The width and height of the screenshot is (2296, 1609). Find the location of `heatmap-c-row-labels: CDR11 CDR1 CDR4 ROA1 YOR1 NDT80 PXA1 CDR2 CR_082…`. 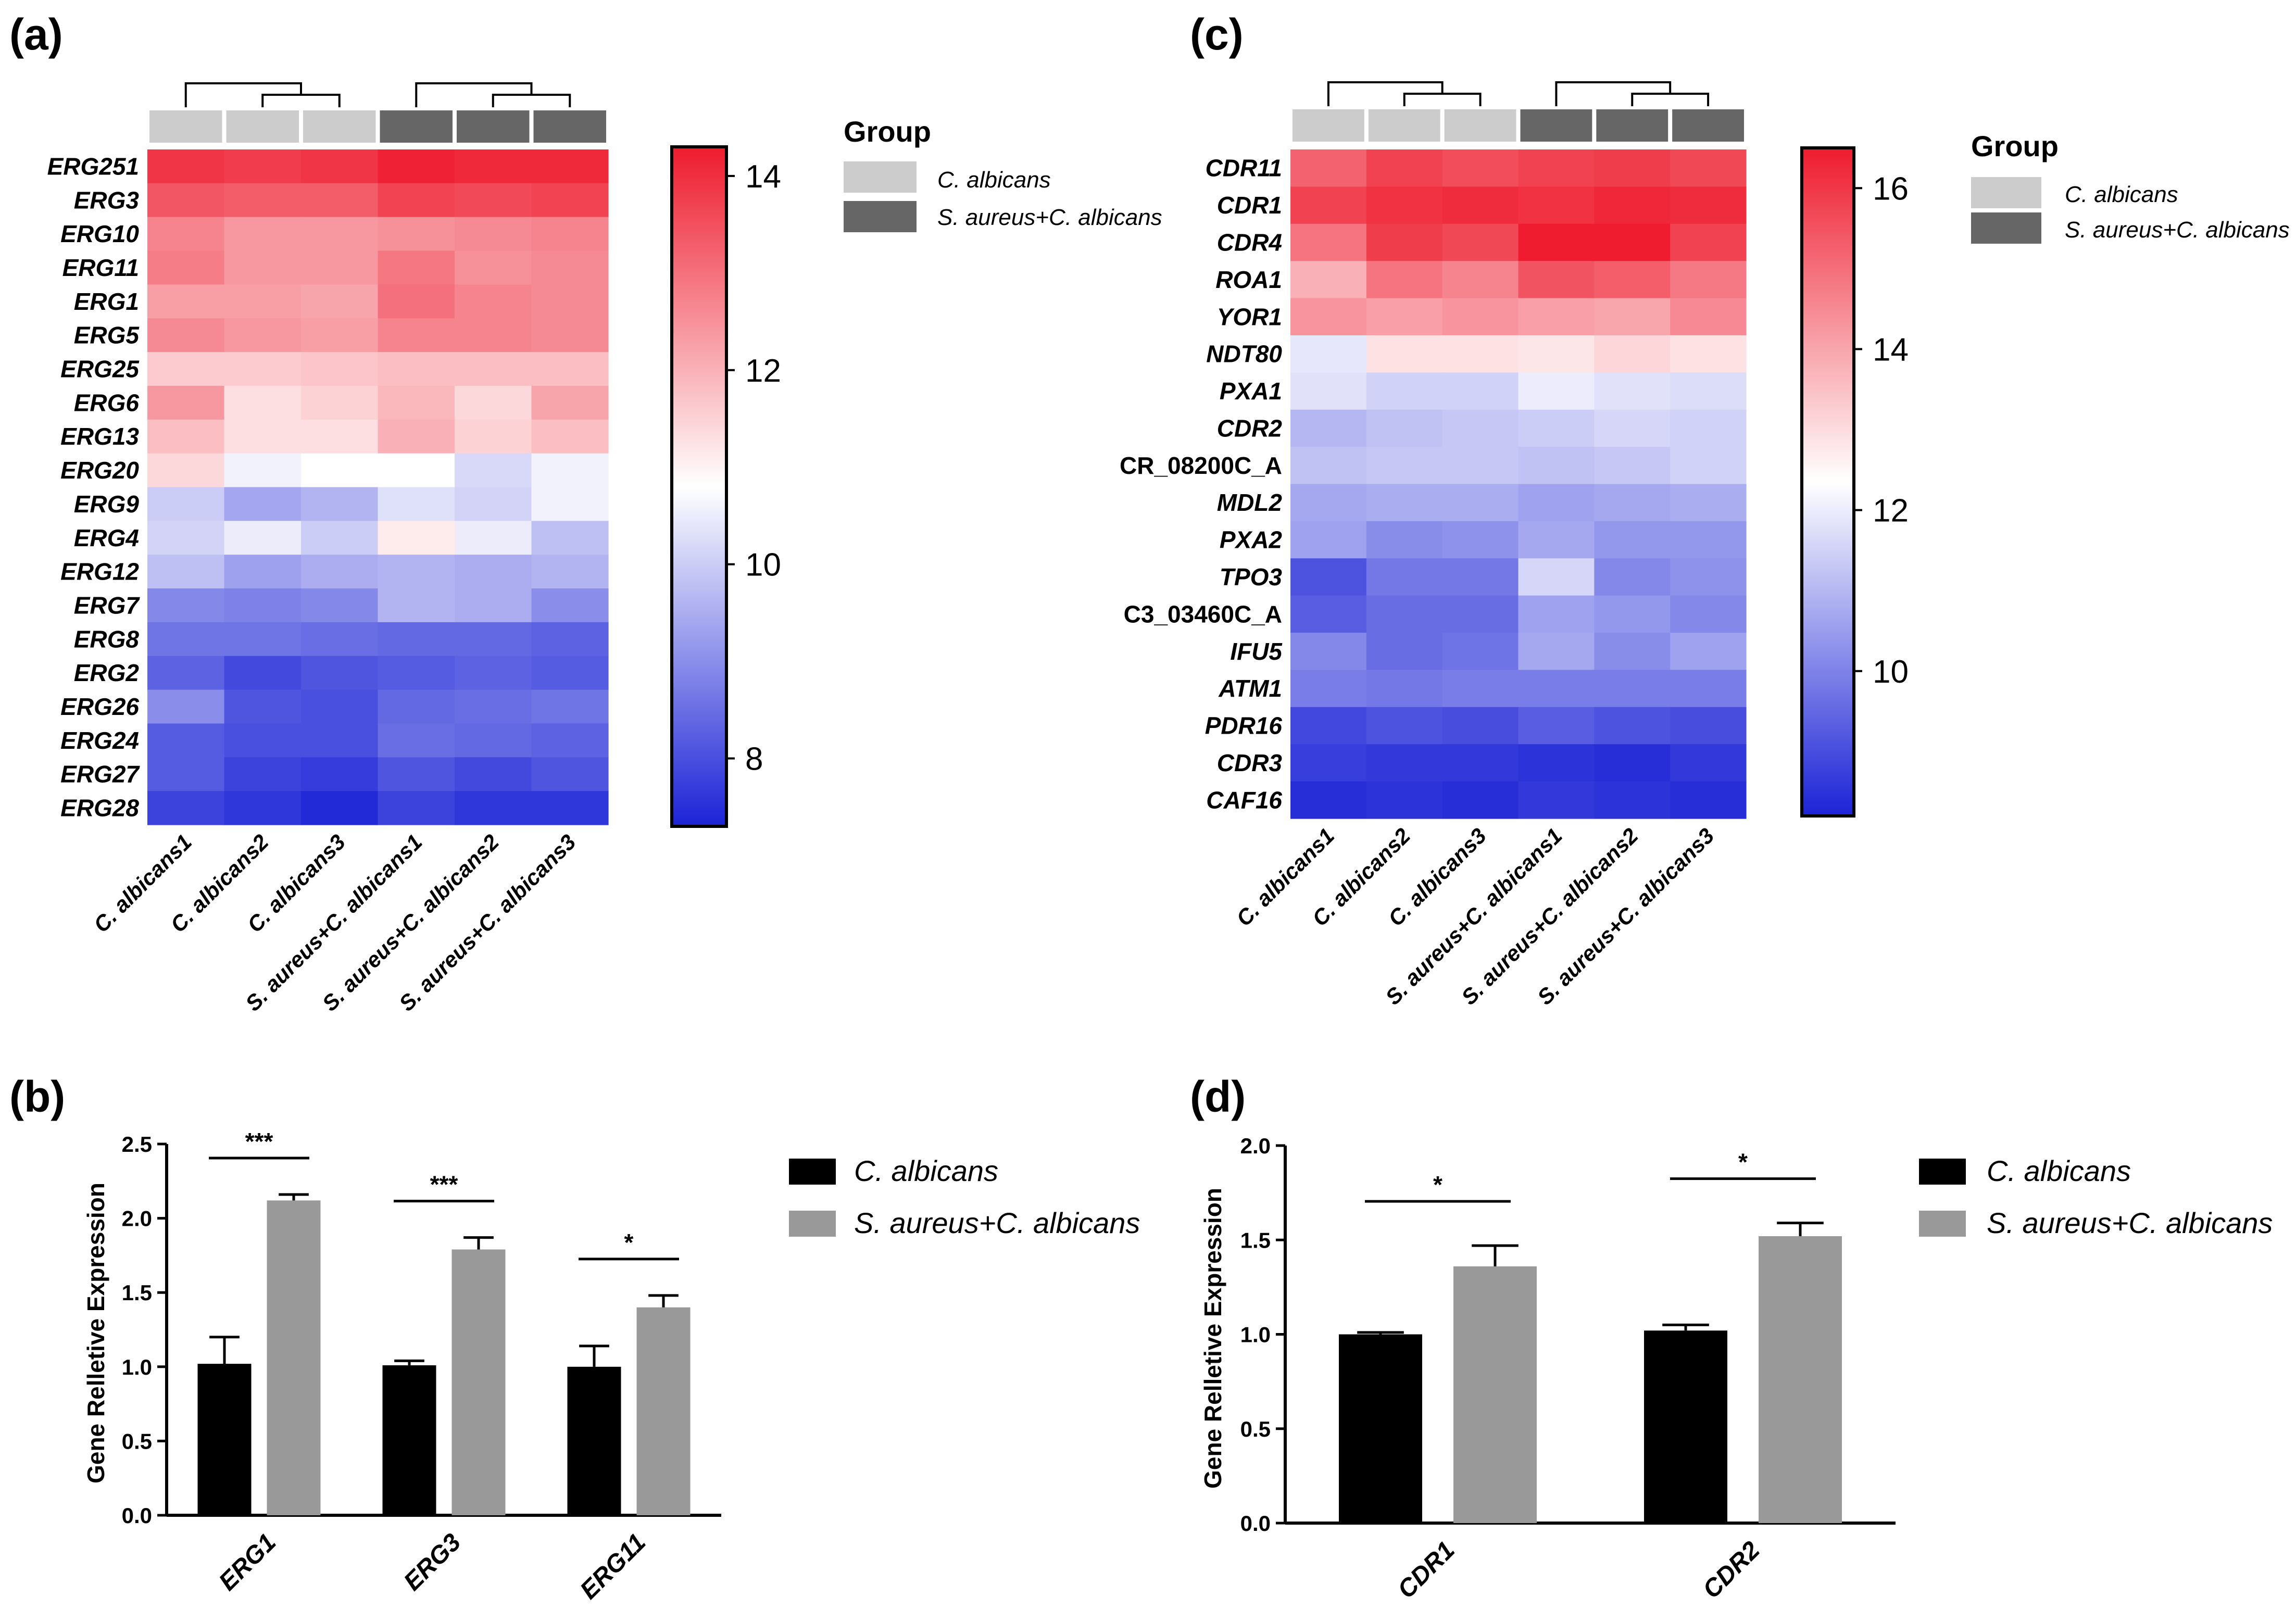

heatmap-c-row-labels: CDR11 CDR1 CDR4 ROA1 YOR1 NDT80 PXA1 CDR2 CR_082… is located at coordinates (1201, 484).